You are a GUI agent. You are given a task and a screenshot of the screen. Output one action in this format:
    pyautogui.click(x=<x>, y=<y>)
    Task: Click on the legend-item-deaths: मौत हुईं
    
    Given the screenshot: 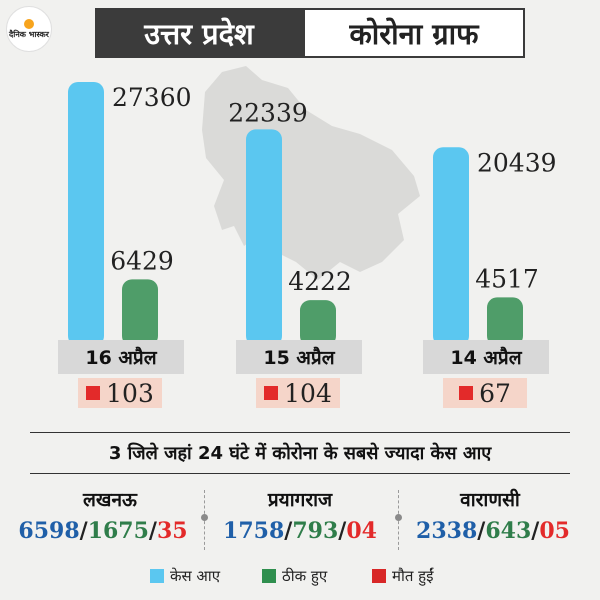 What is the action you would take?
    pyautogui.click(x=403, y=576)
    